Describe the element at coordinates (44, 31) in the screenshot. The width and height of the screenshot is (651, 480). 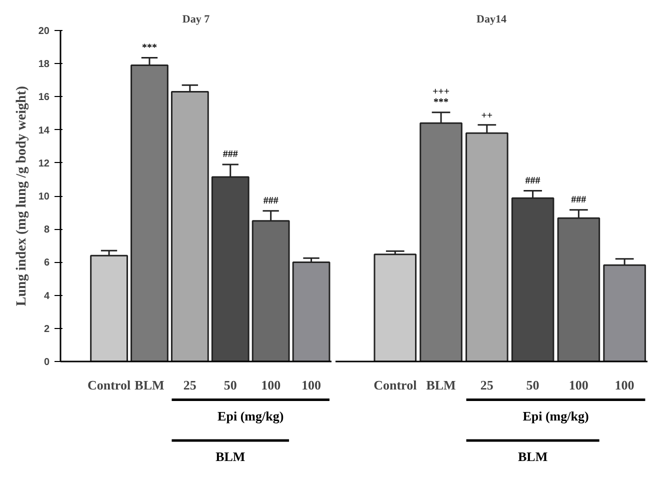
I see `y-tick-label: 20` at that location.